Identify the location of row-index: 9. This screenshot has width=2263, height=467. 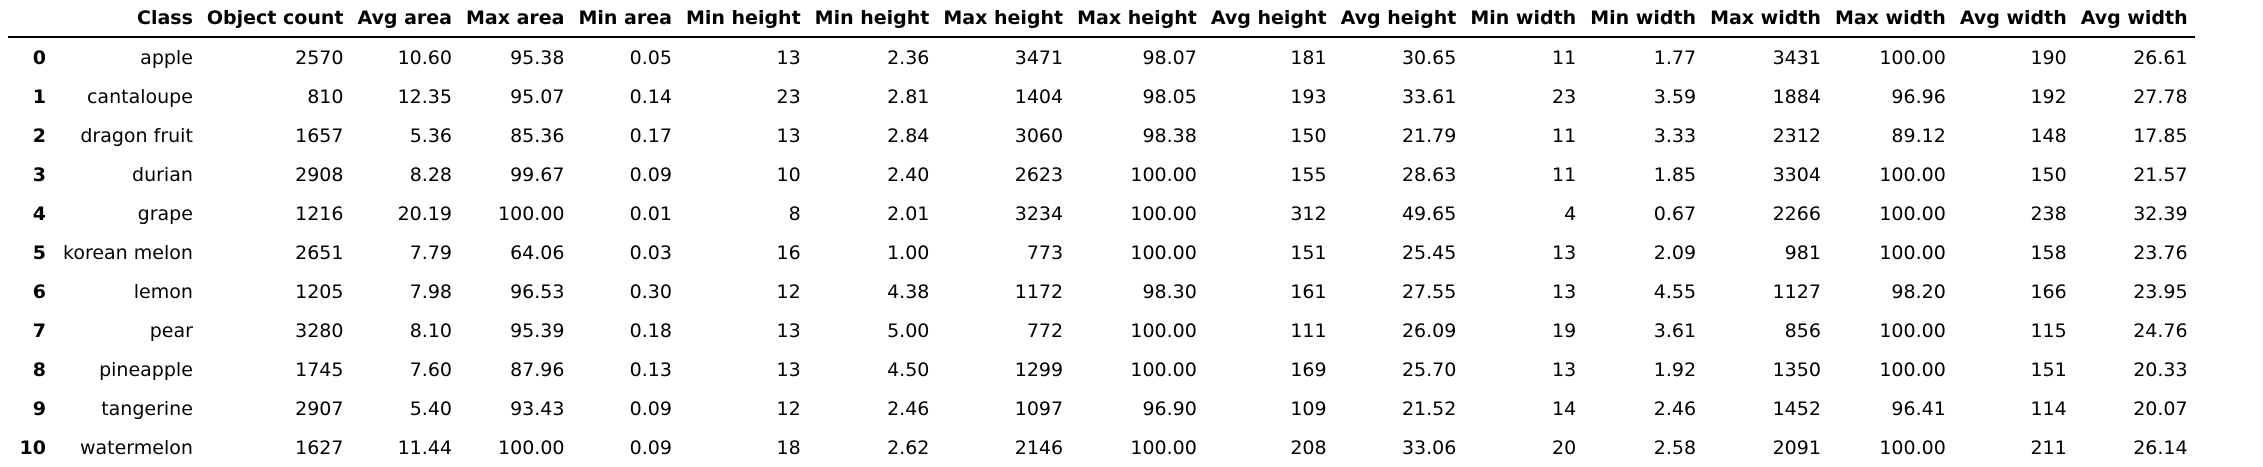
(39, 408).